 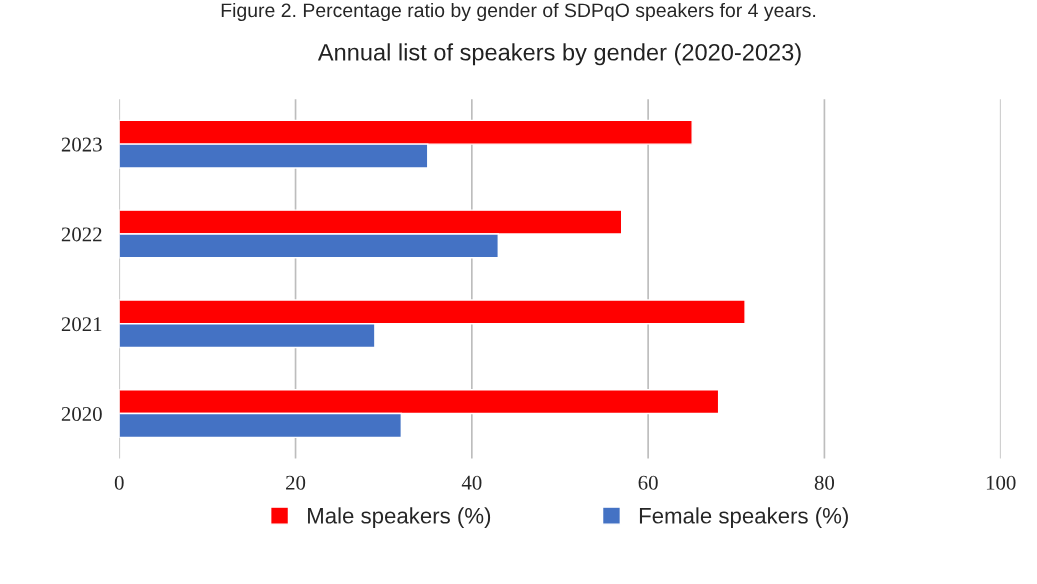 I want to click on legend-label: Female speakers (%), so click(x=743, y=518).